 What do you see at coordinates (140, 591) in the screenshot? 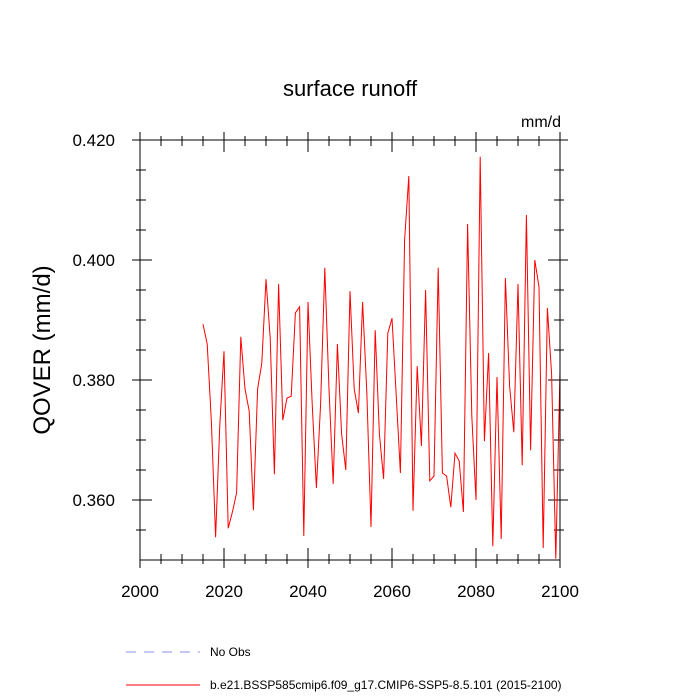
I see `x-tick-label: 2000` at bounding box center [140, 591].